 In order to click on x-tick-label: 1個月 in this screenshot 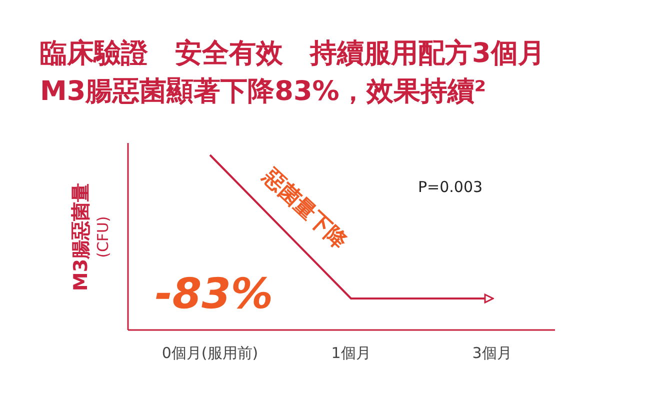, I will do `click(351, 353)`.